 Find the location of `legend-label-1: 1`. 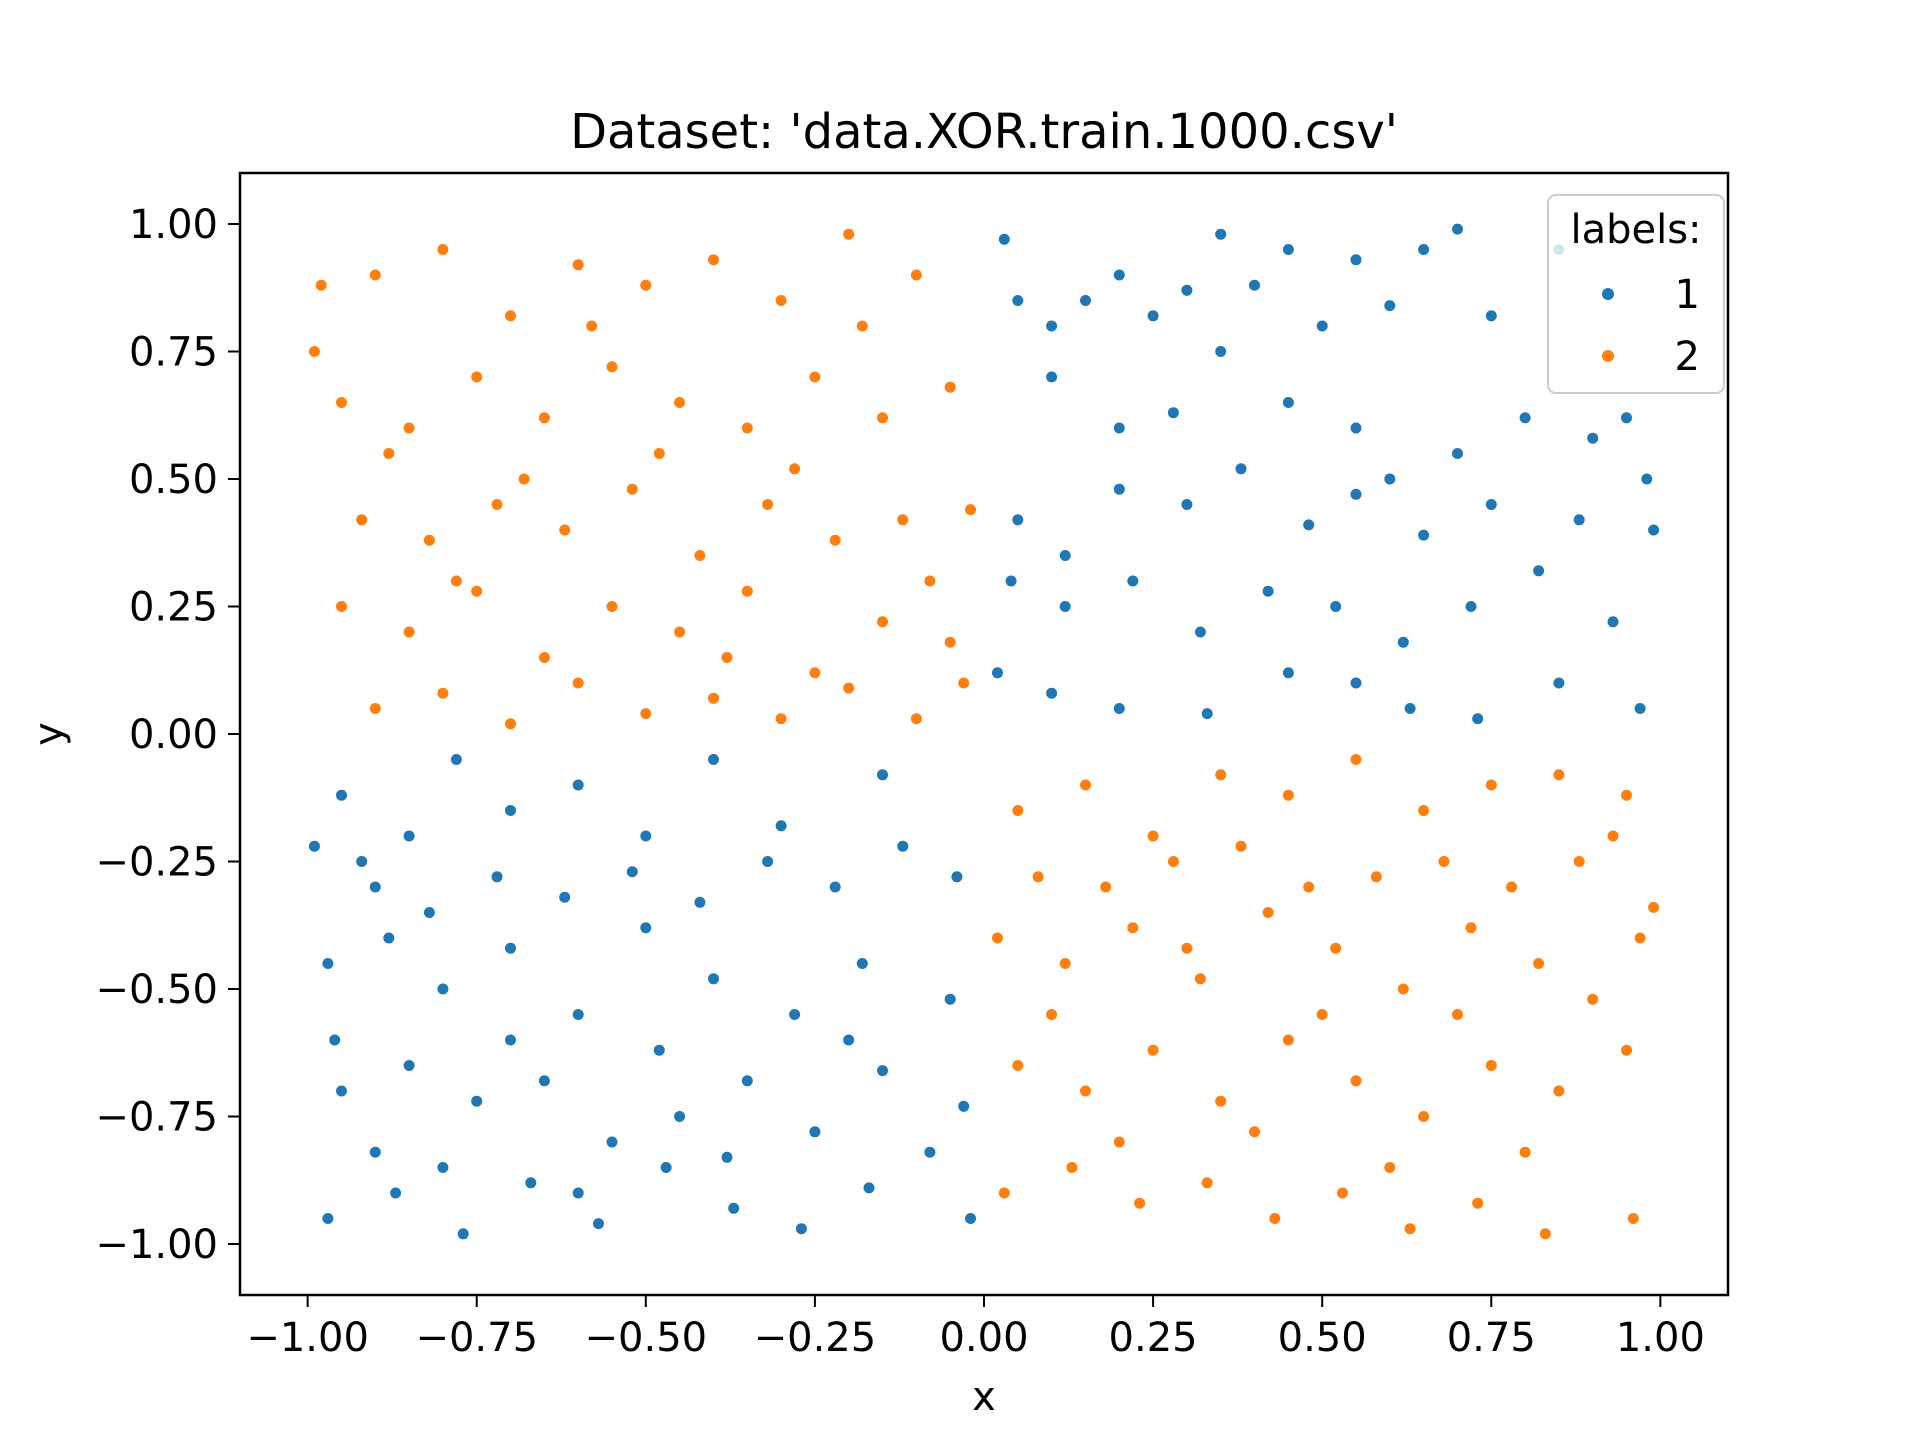

legend-label-1: 1 is located at coordinates (1687, 295).